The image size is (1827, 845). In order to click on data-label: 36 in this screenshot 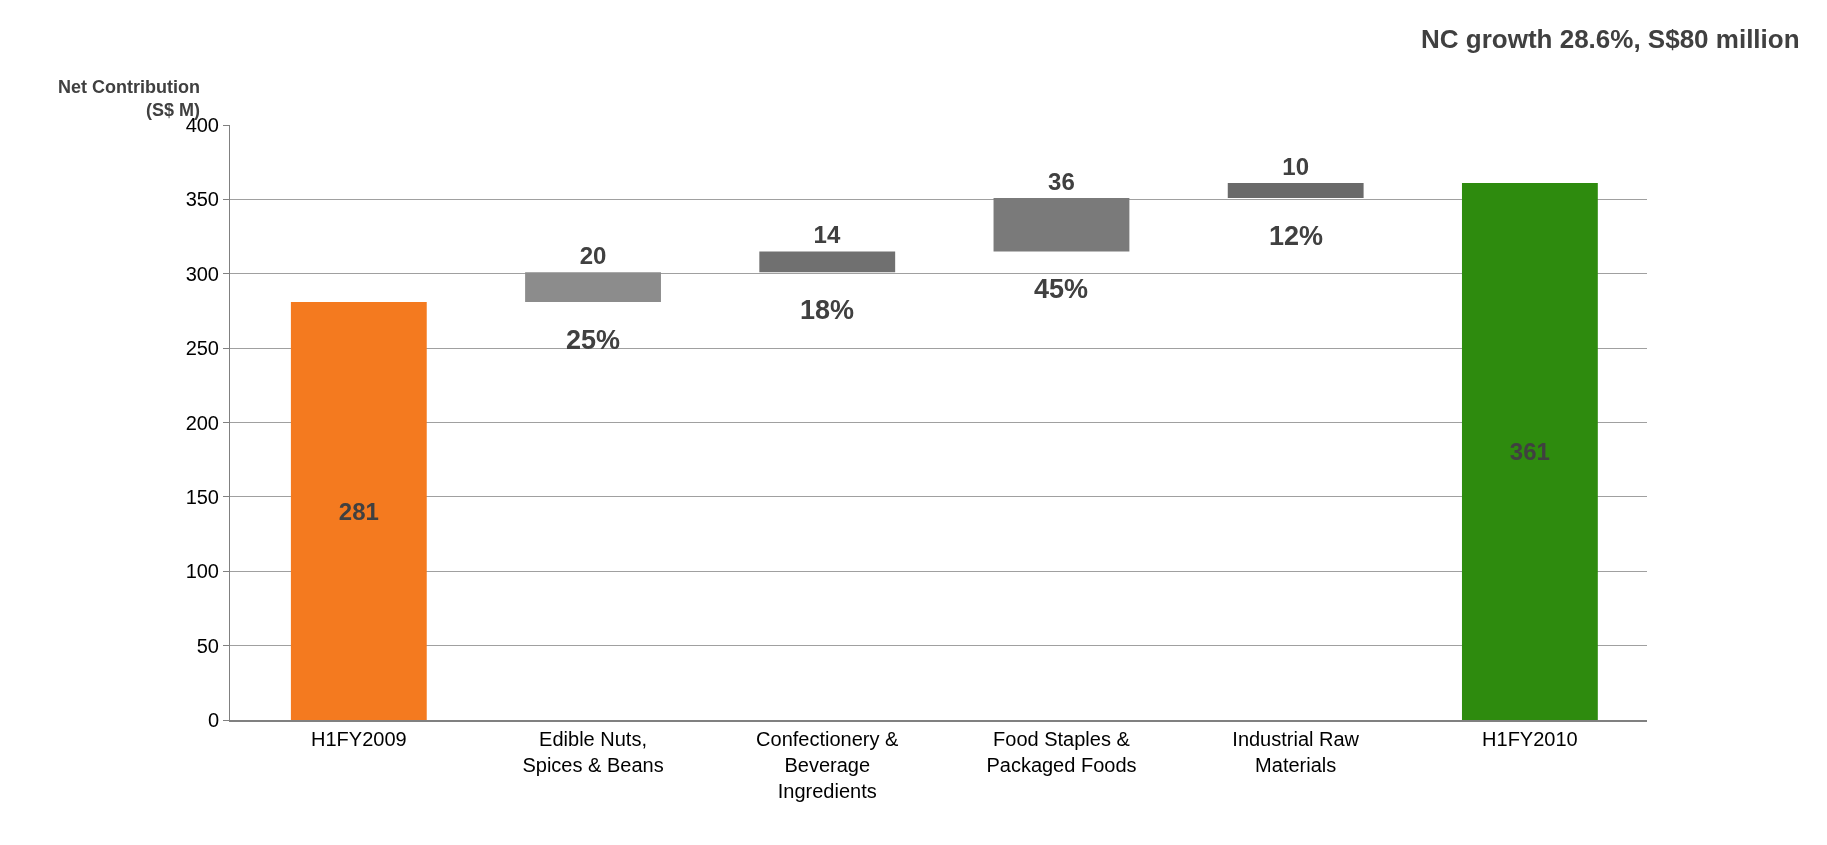, I will do `click(1061, 181)`.